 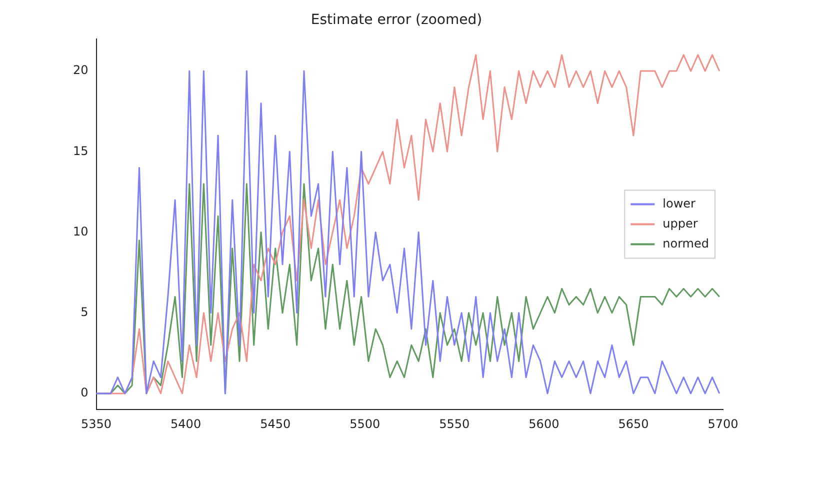 What do you see at coordinates (80, 70) in the screenshot?
I see `y-tick-label: 20` at bounding box center [80, 70].